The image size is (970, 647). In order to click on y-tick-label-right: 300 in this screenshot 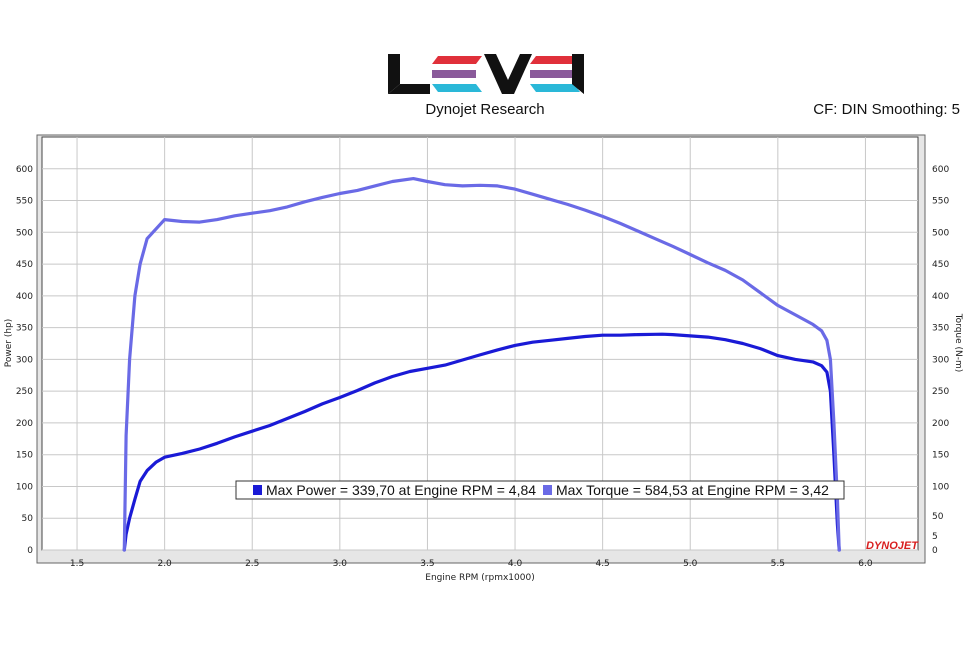, I will do `click(940, 360)`.